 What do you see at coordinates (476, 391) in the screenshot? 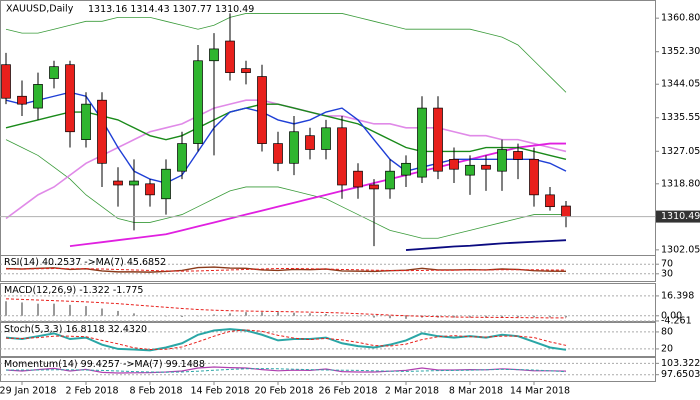
I see `x-tick-label: 8 Mar 2018` at bounding box center [476, 391].